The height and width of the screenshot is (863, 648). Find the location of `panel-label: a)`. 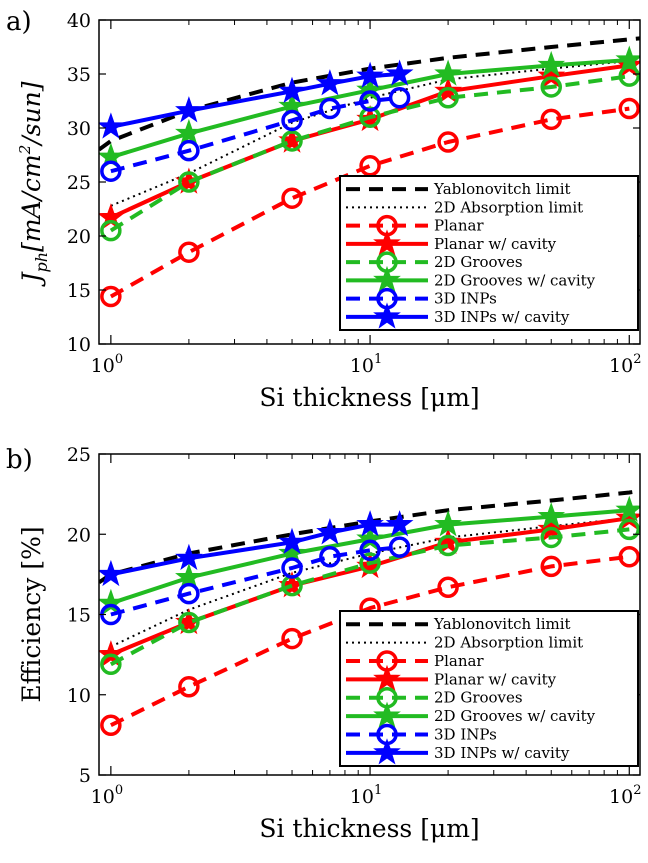

panel-label: a) is located at coordinates (19, 22).